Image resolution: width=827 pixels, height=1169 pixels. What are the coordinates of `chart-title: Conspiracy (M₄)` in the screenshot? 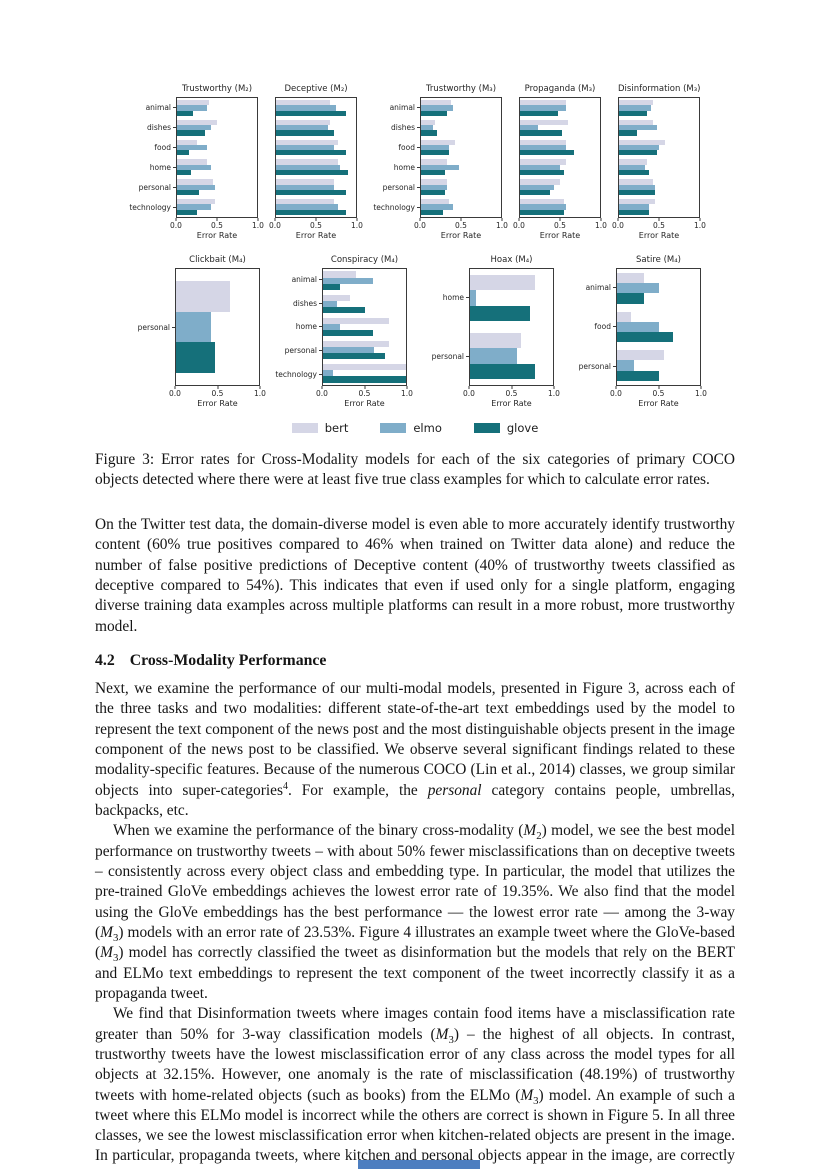 It's located at (364, 260).